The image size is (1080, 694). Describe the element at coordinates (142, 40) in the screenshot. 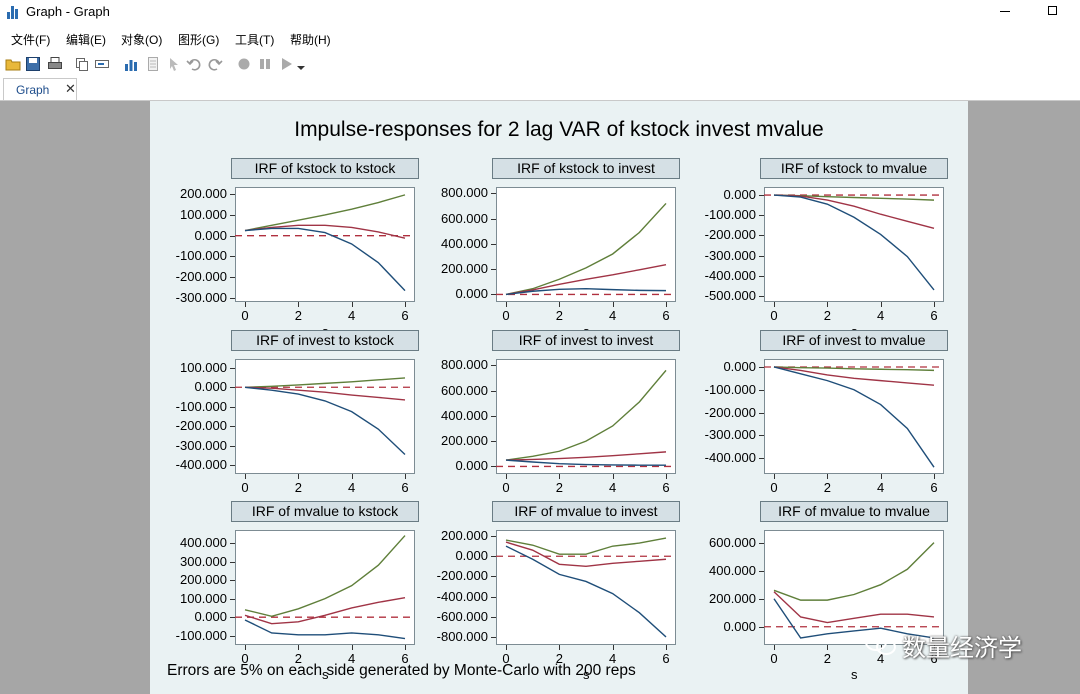

I see `menu-object: 对象(O)` at that location.